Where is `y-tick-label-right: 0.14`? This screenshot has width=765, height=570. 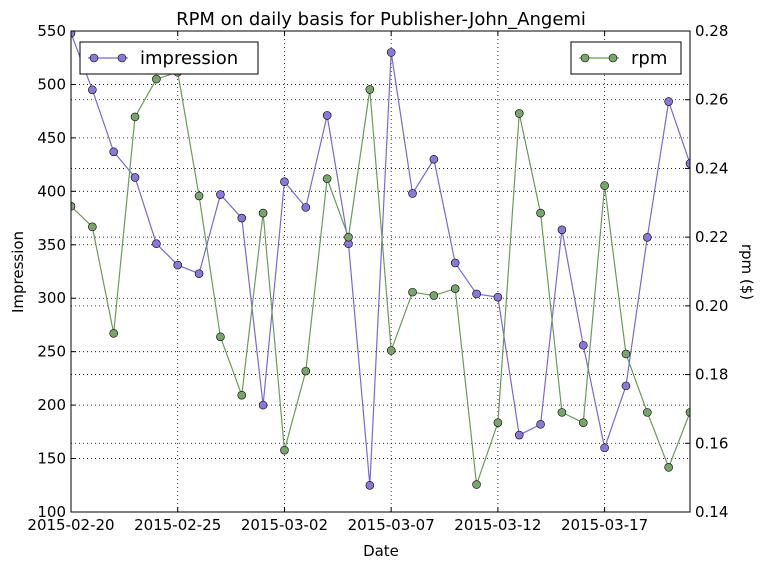
y-tick-label-right: 0.14 is located at coordinates (711, 512).